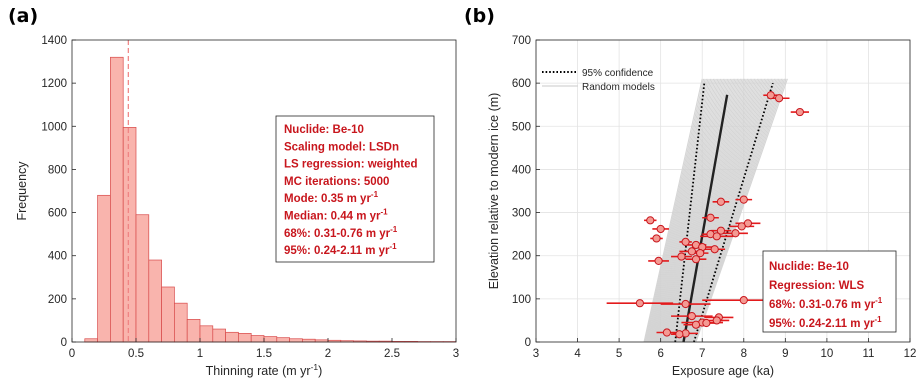  Describe the element at coordinates (785, 354) in the screenshot. I see `x-tick-label: 9` at that location.